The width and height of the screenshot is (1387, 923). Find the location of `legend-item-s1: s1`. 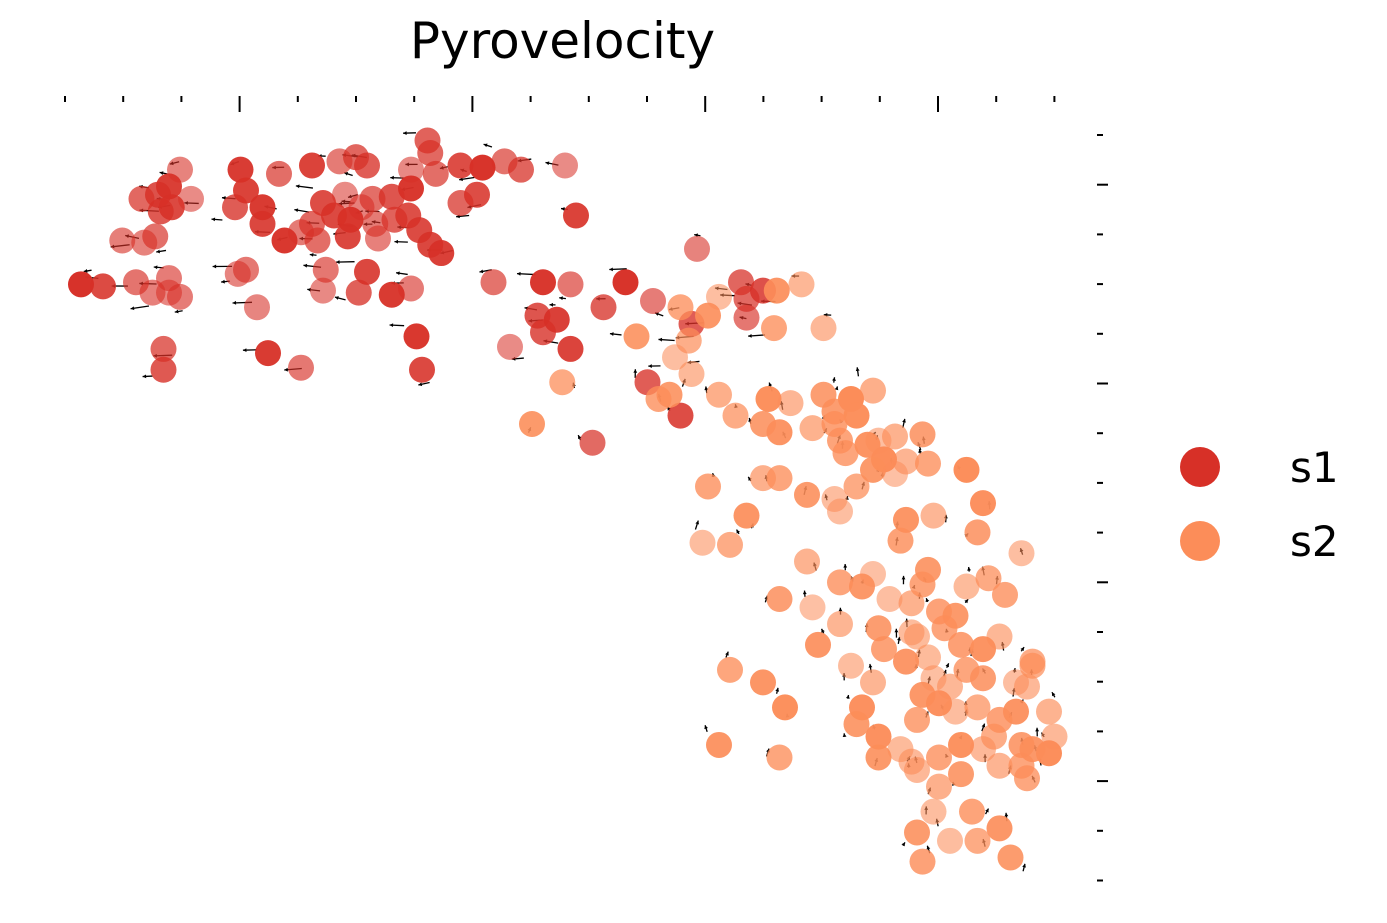

legend-item-s1: s1 is located at coordinates (1259, 467).